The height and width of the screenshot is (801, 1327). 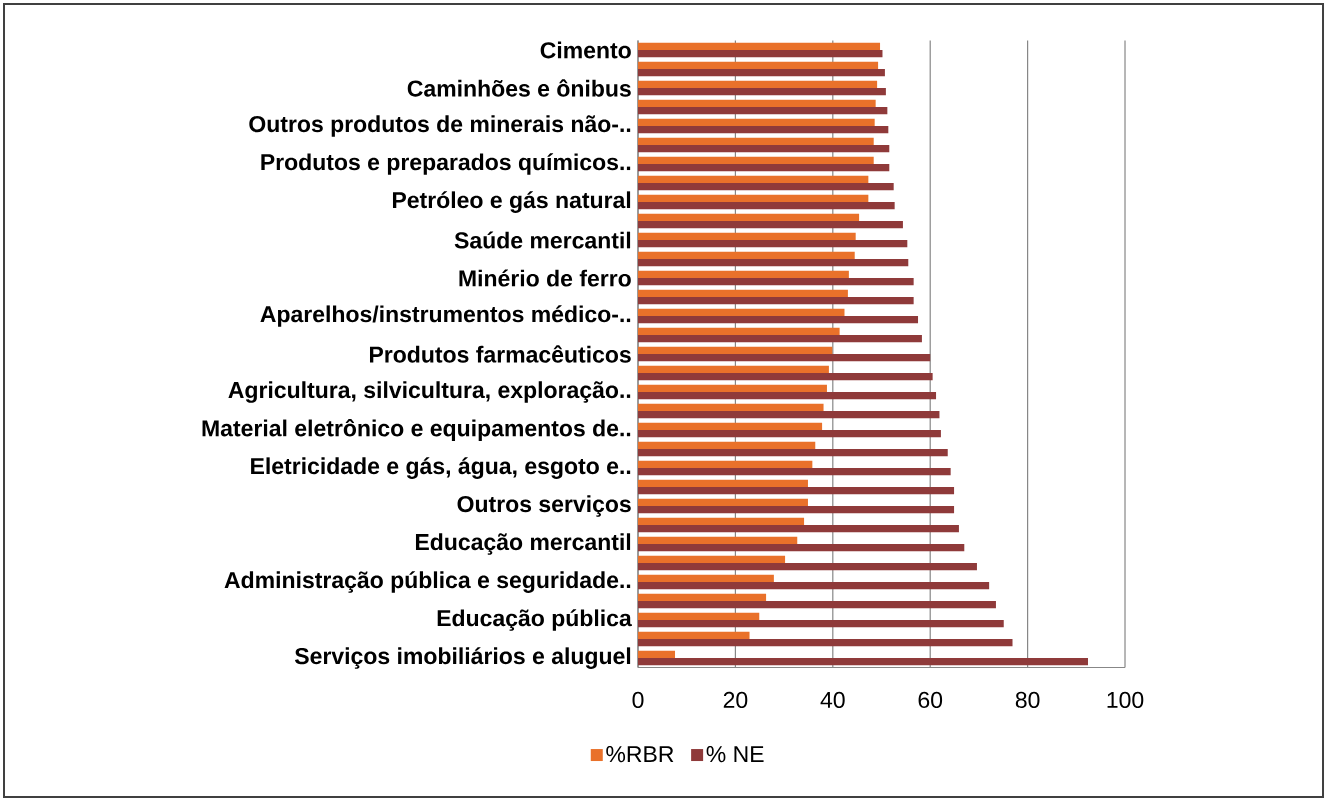 I want to click on y-tick-label: Eletricidade e gás, água, esgoto e.., so click(x=441, y=468).